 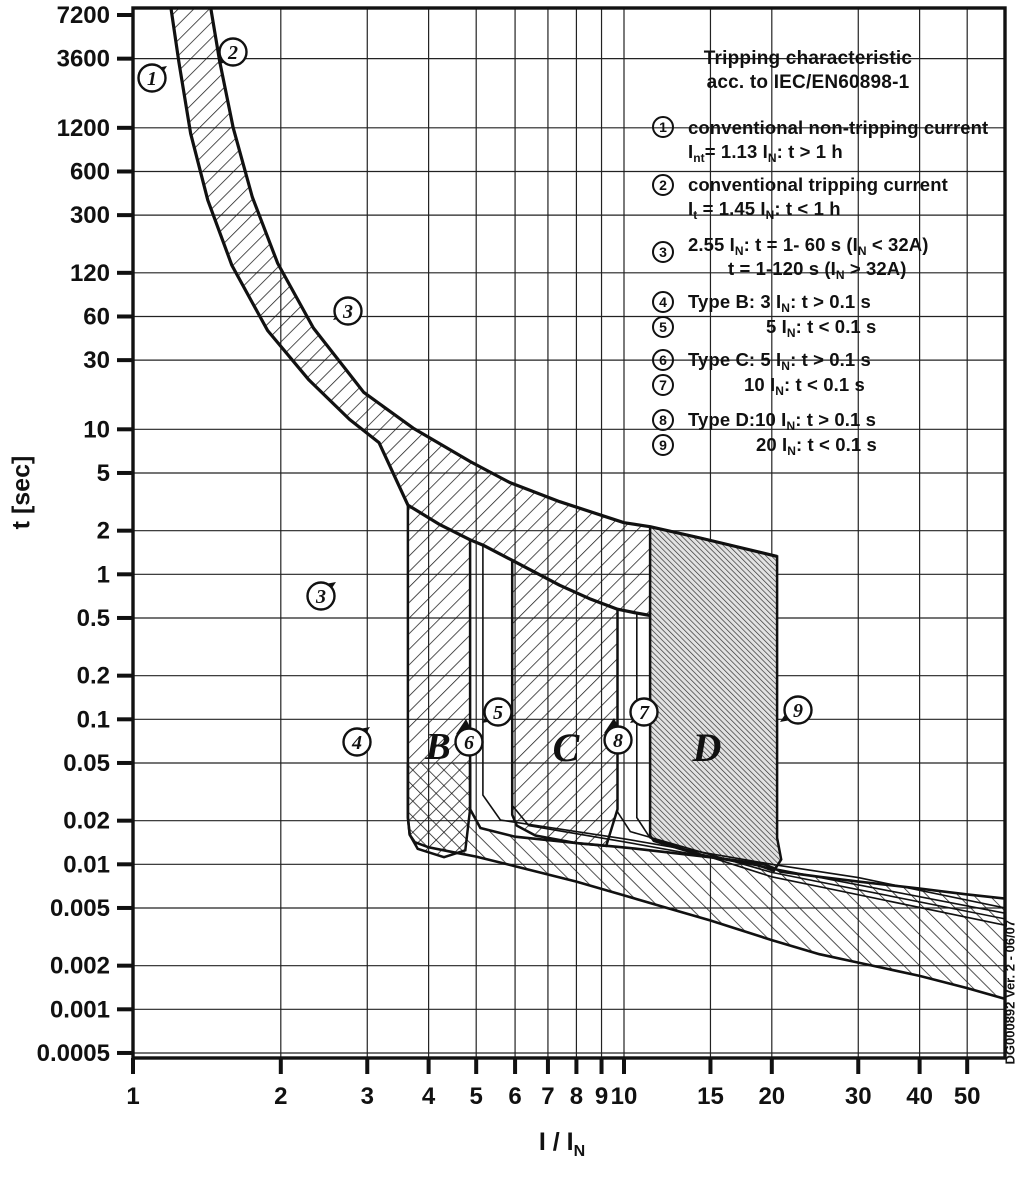 What do you see at coordinates (429, 1096) in the screenshot?
I see `x-tick-label: 4` at bounding box center [429, 1096].